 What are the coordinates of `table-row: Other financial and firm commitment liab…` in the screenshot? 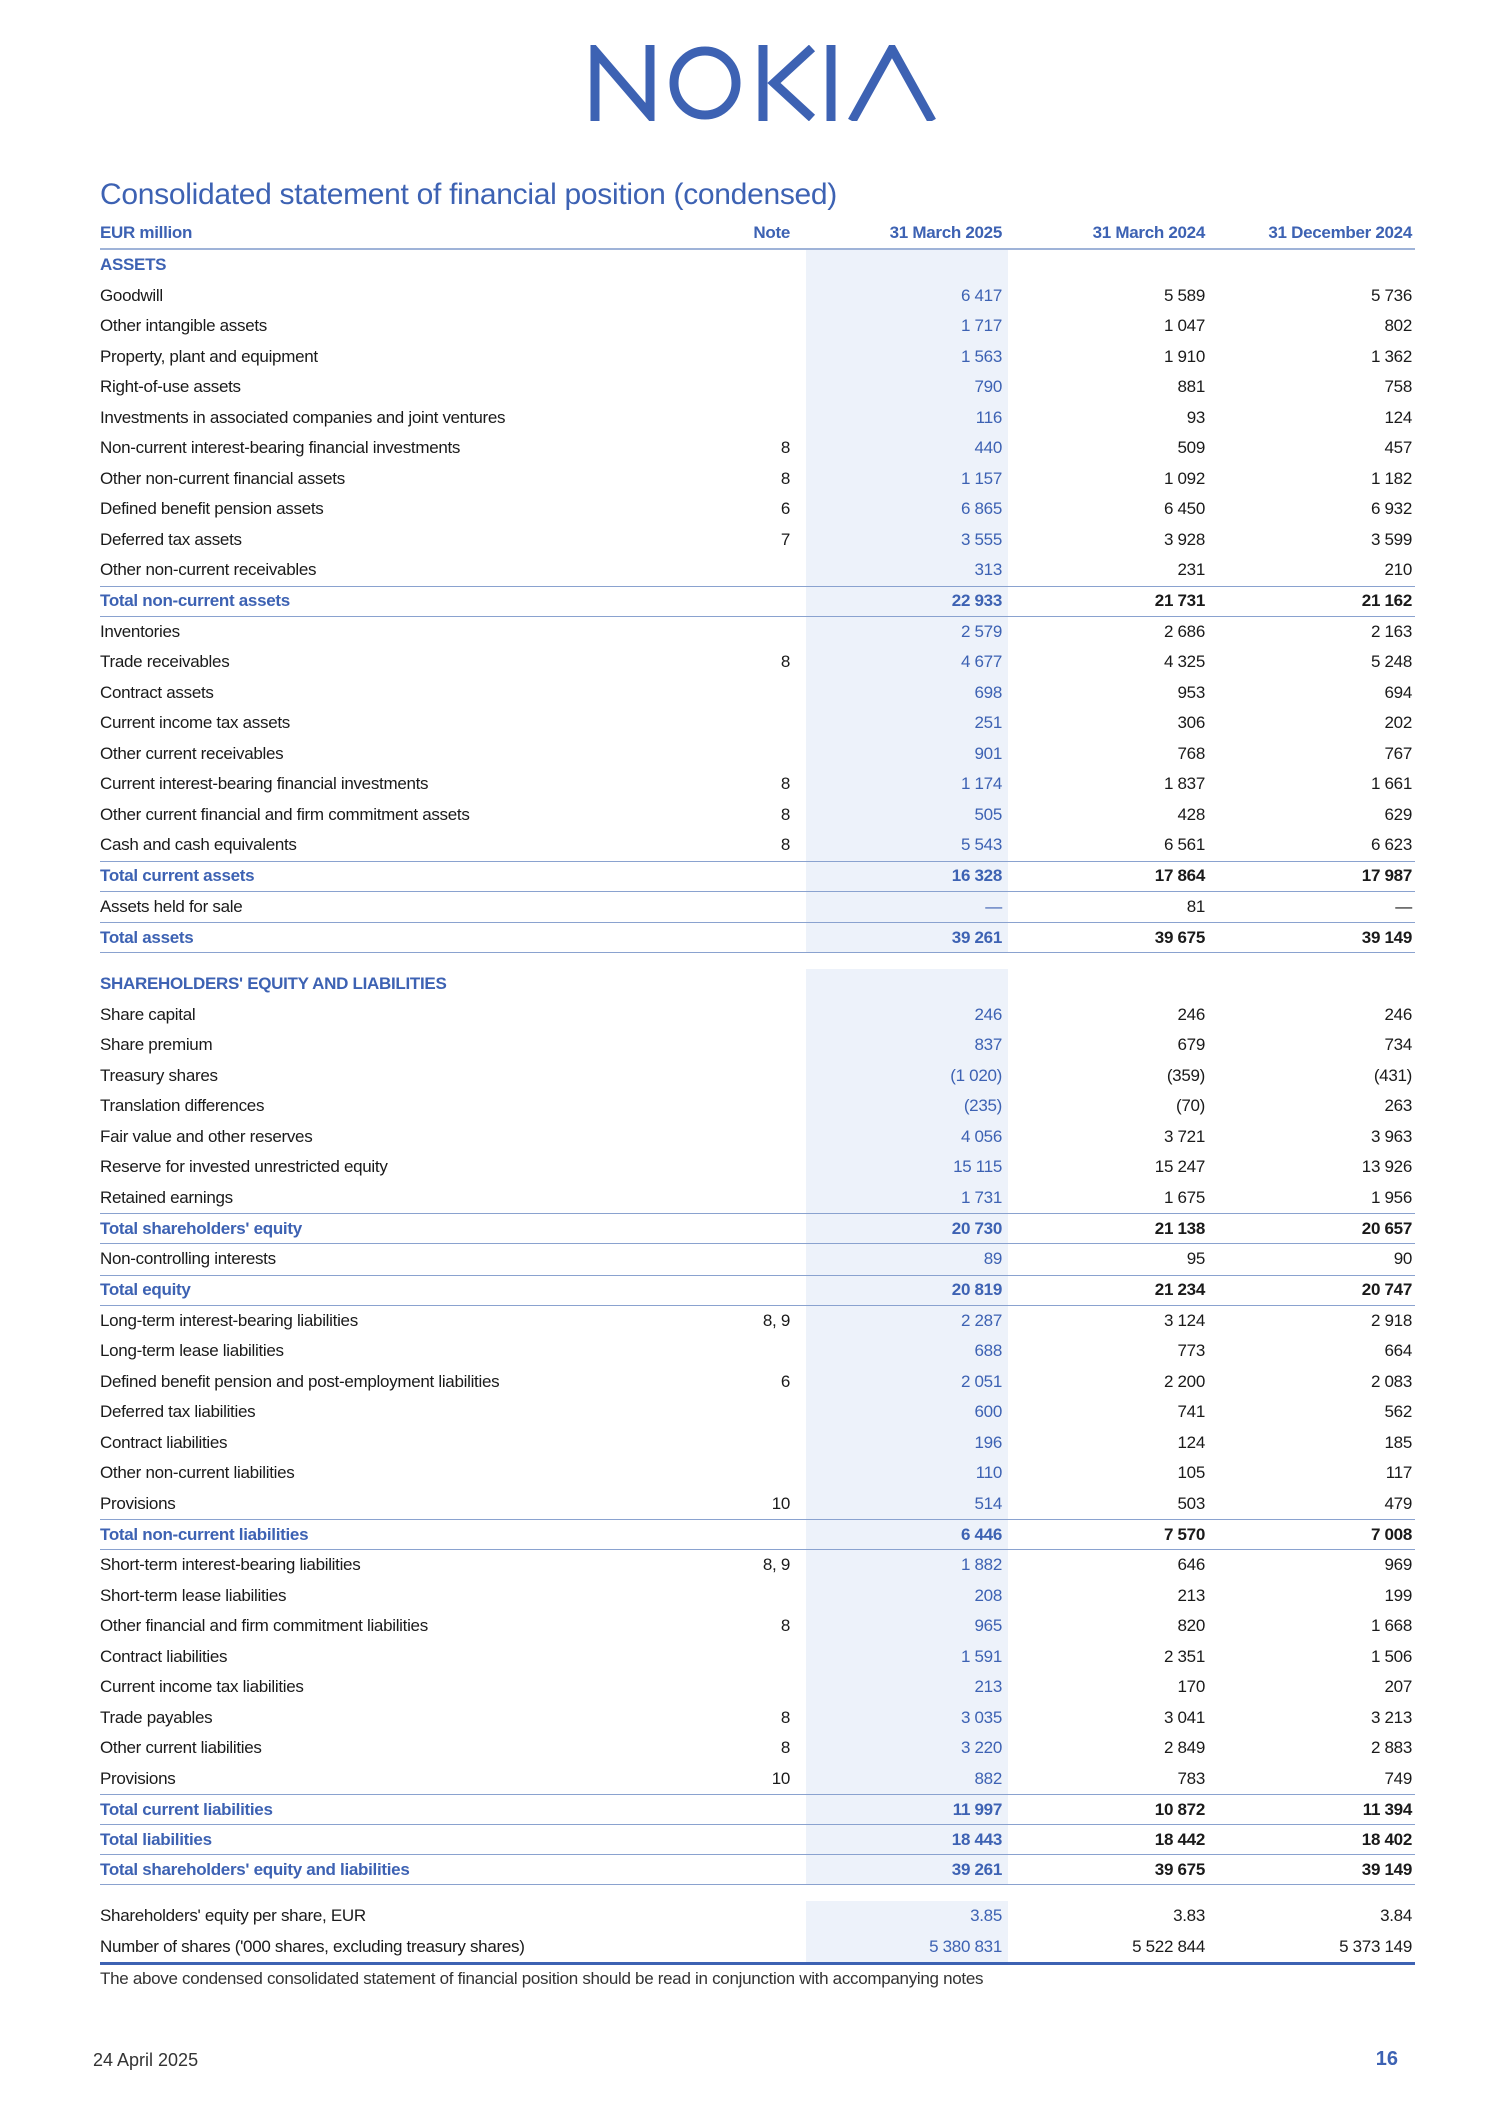 It's located at (757, 1626).